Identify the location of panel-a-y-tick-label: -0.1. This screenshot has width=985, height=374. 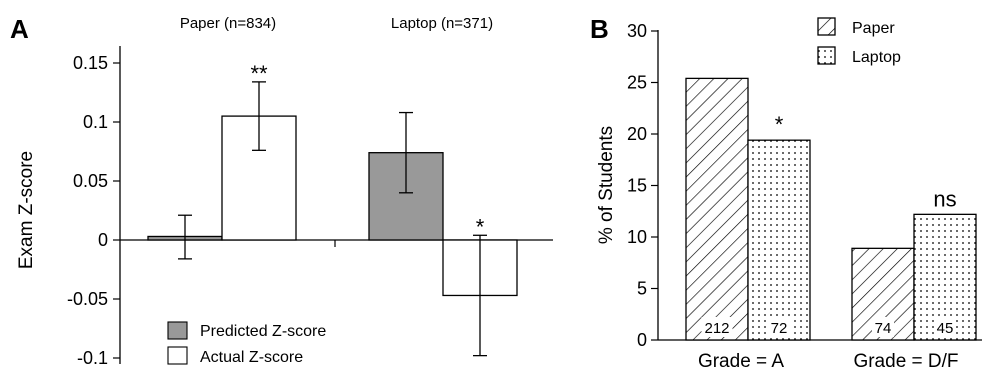
(92, 358).